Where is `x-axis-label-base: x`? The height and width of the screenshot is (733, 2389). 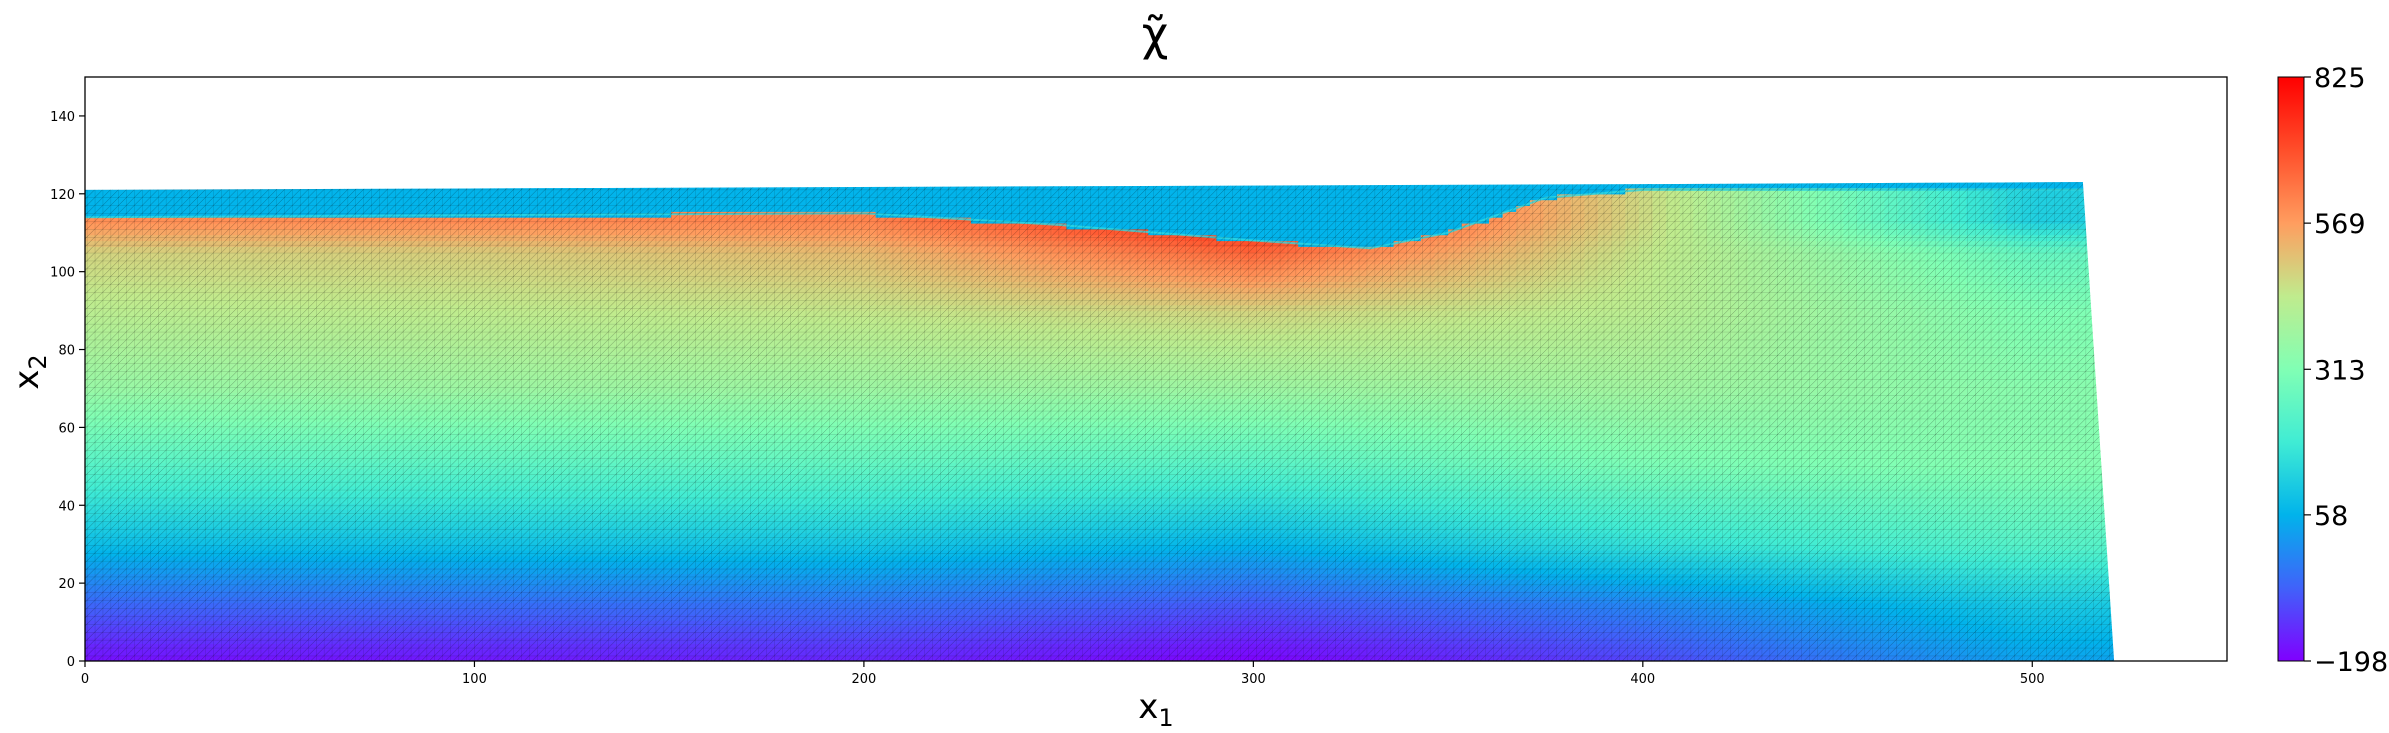 x-axis-label-base: x is located at coordinates (1148, 707).